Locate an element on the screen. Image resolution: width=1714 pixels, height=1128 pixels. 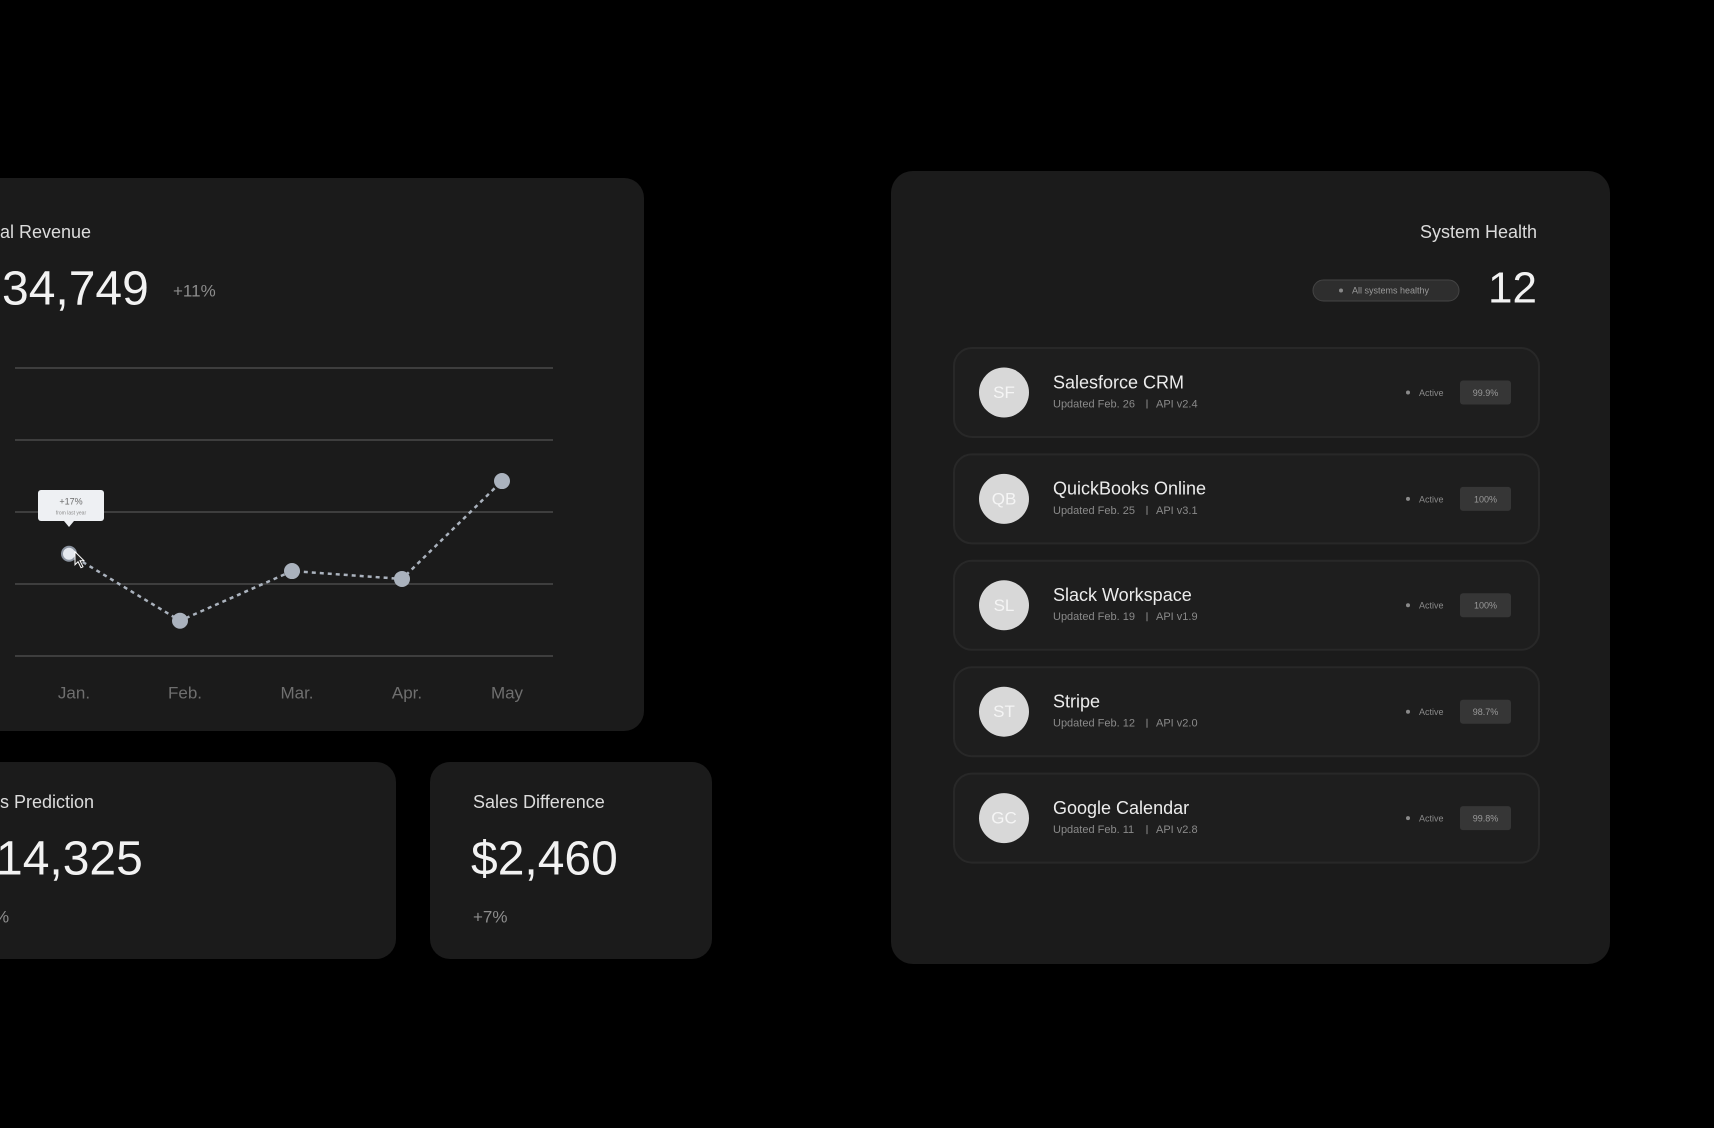
integration-uptime: 99.8% is located at coordinates (1486, 818).